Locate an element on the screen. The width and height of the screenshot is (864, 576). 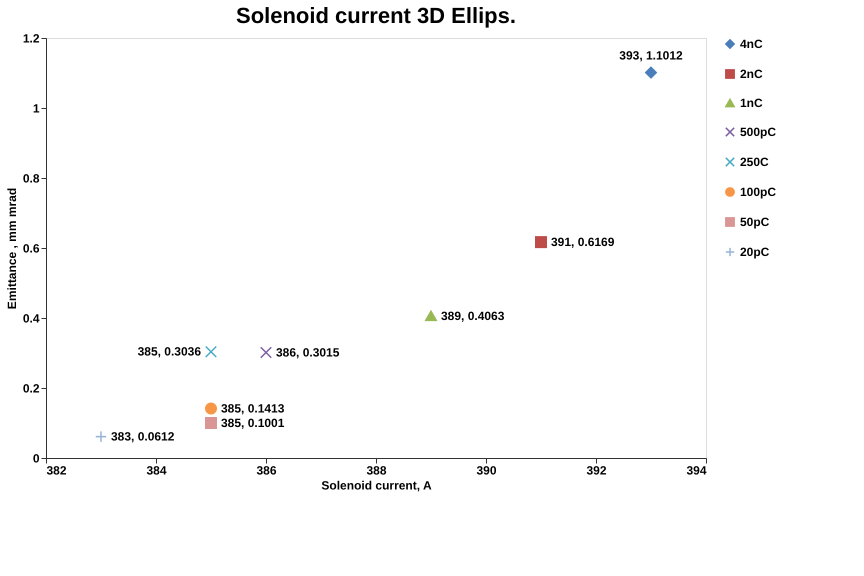
legend-label: 4nC is located at coordinates (752, 44).